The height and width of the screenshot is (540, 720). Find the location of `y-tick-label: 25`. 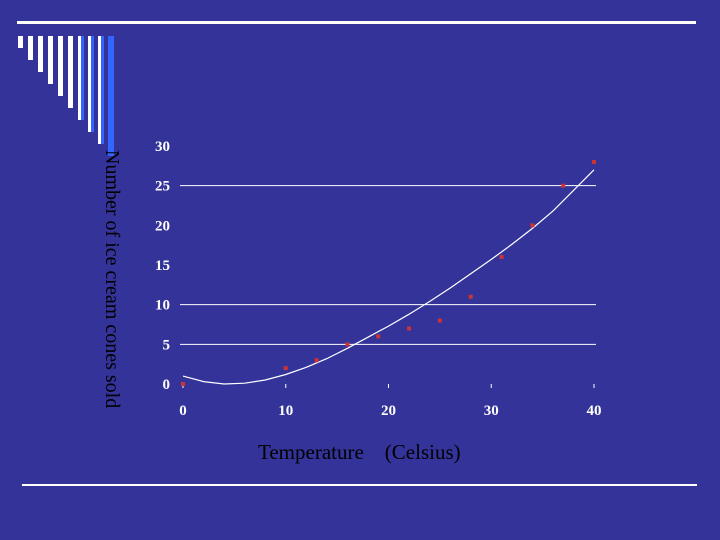

y-tick-label: 25 is located at coordinates (162, 187).